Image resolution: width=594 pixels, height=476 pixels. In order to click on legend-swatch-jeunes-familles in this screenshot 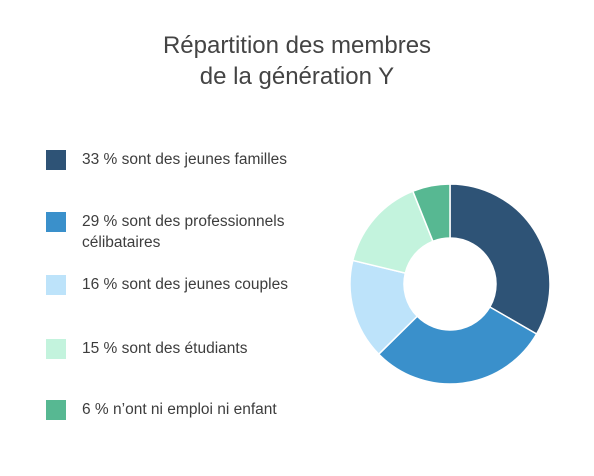, I will do `click(56, 160)`.